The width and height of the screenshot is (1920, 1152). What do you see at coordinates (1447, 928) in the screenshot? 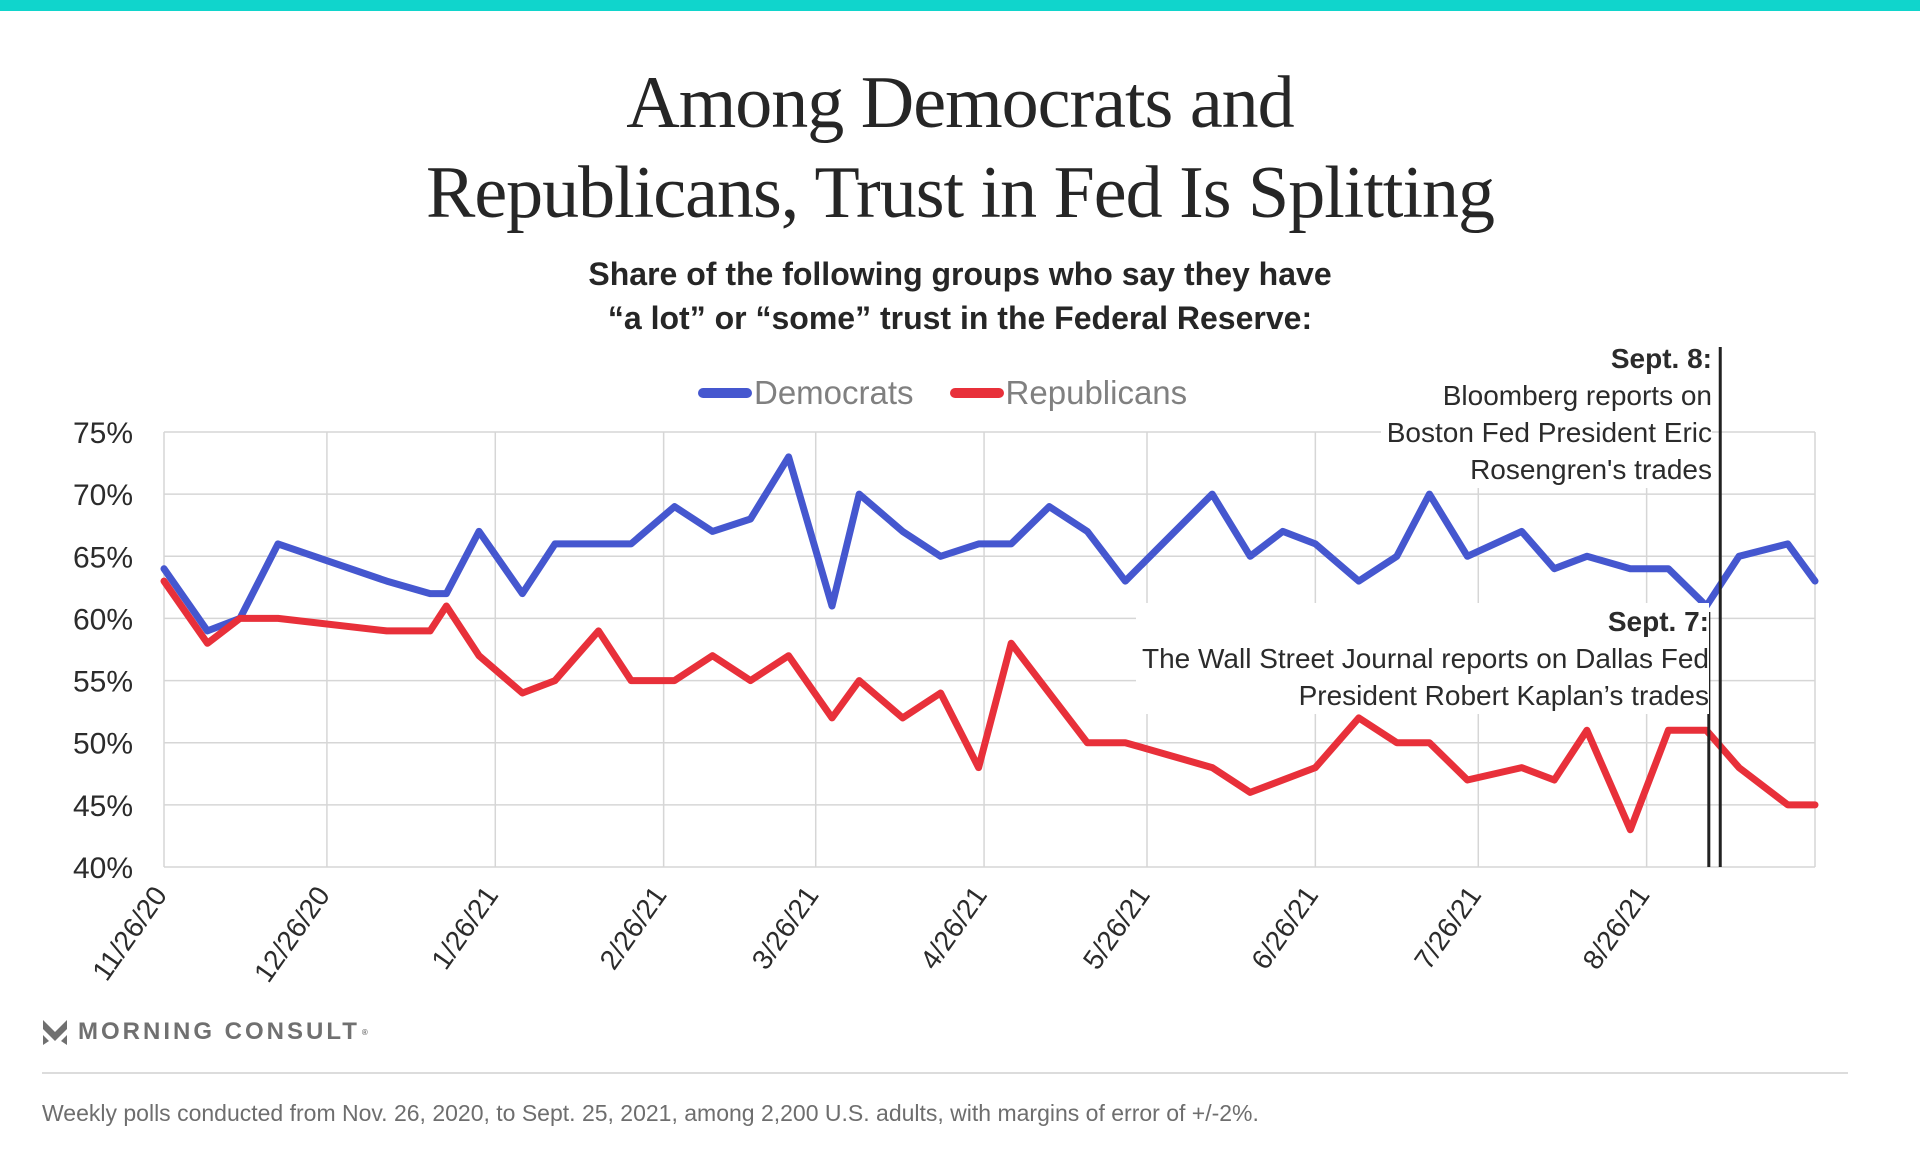
I see `x-tick-label: 7/26/21` at bounding box center [1447, 928].